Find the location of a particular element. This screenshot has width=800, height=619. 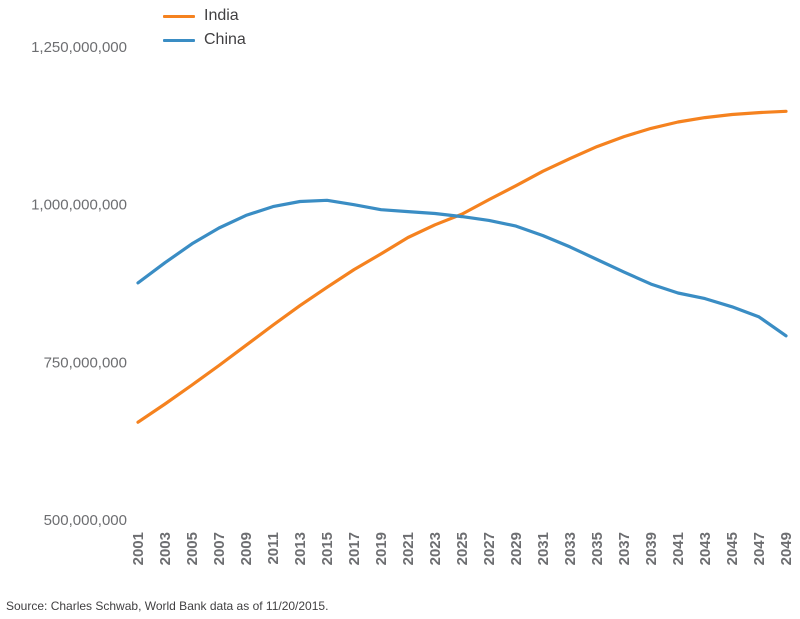

x-axis-tick-label: 2009 is located at coordinates (246, 548).